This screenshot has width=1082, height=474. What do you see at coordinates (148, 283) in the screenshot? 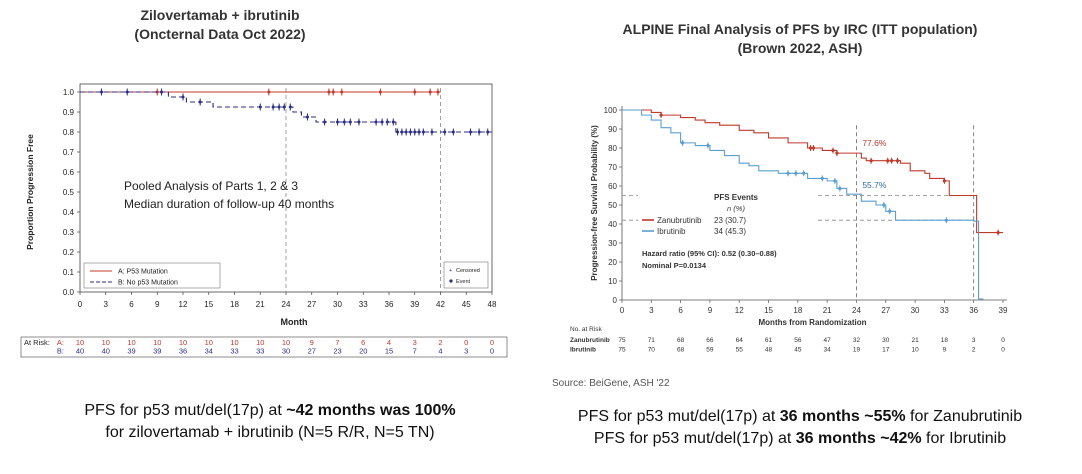
I see `left-legend-label: B: No p53 Mutation` at bounding box center [148, 283].